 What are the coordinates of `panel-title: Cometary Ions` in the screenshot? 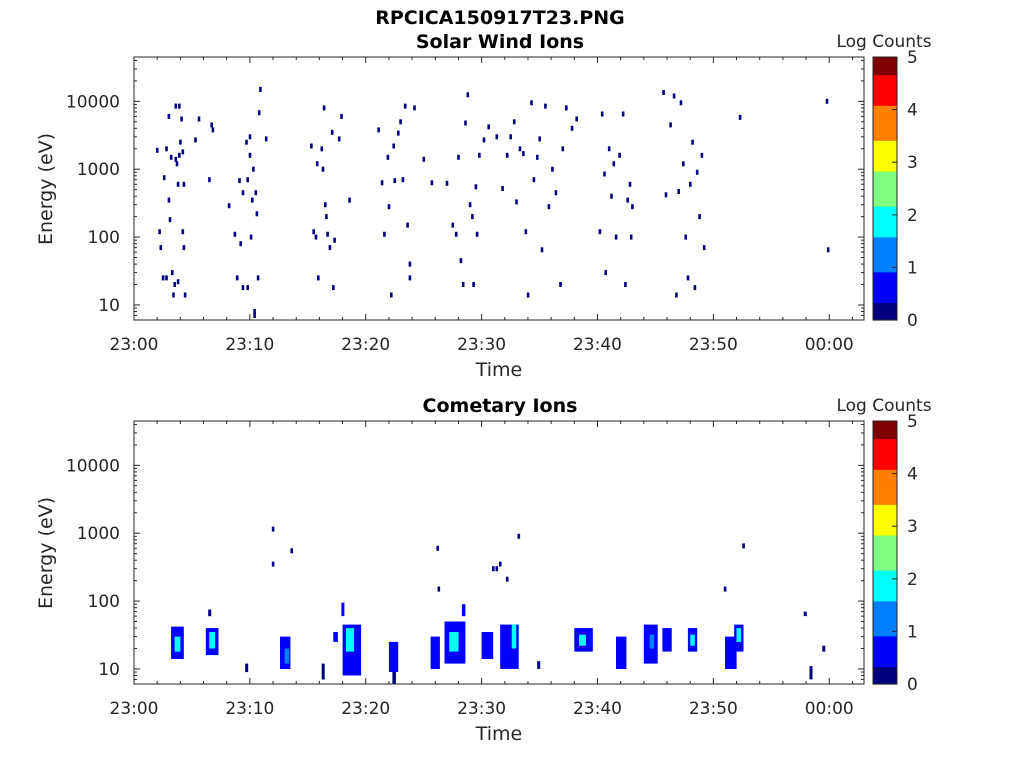 It's located at (500, 406).